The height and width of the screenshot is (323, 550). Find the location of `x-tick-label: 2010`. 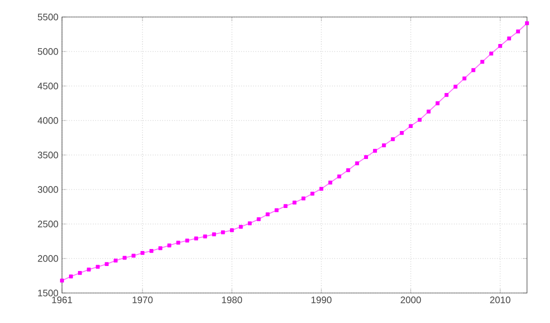

x-tick-label: 2010 is located at coordinates (500, 300).